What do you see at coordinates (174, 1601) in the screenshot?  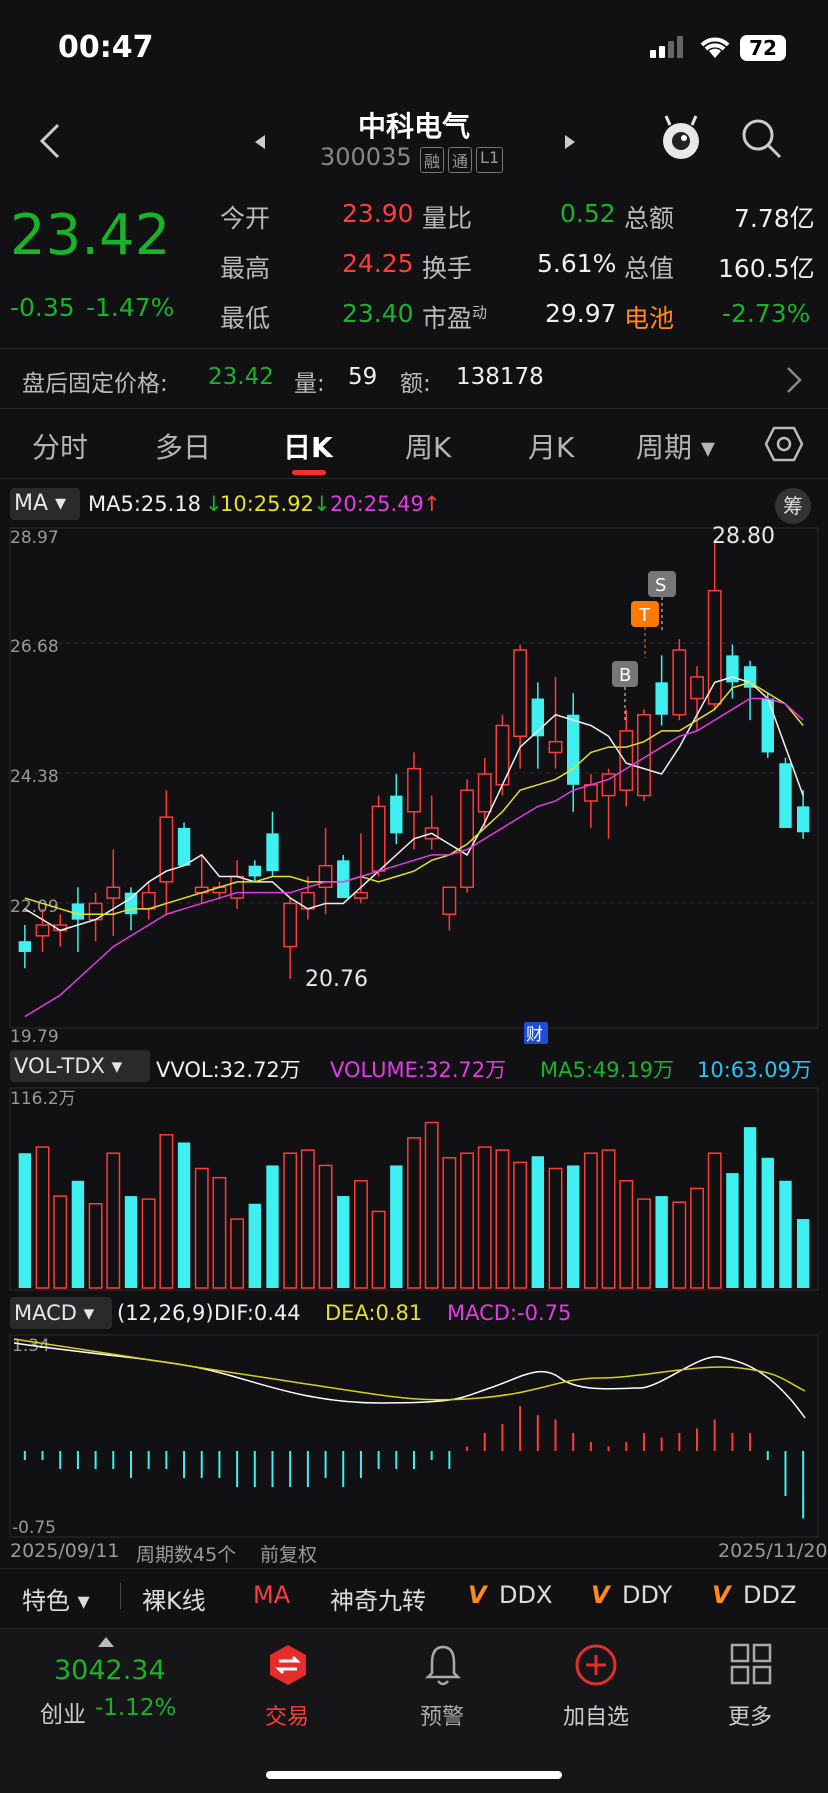 I see `indicator-bare-k: 裸K线` at bounding box center [174, 1601].